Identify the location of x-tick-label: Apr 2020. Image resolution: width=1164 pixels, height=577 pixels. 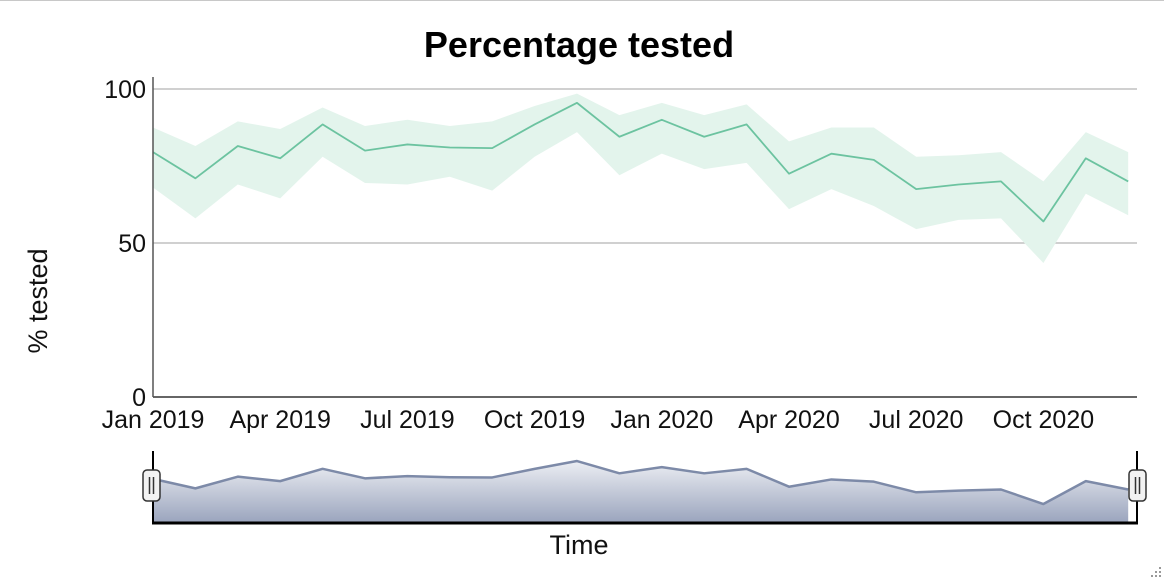
(788, 420).